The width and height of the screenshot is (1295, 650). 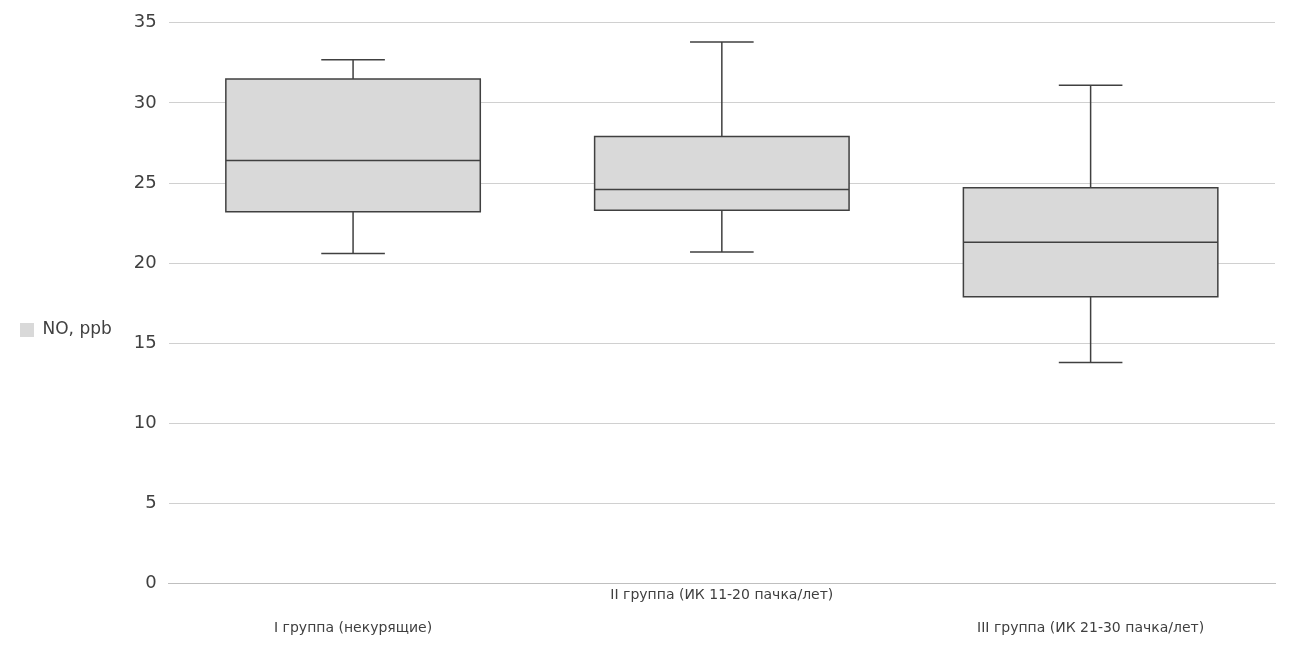 I want to click on y-tick-label: 30, so click(x=145, y=101).